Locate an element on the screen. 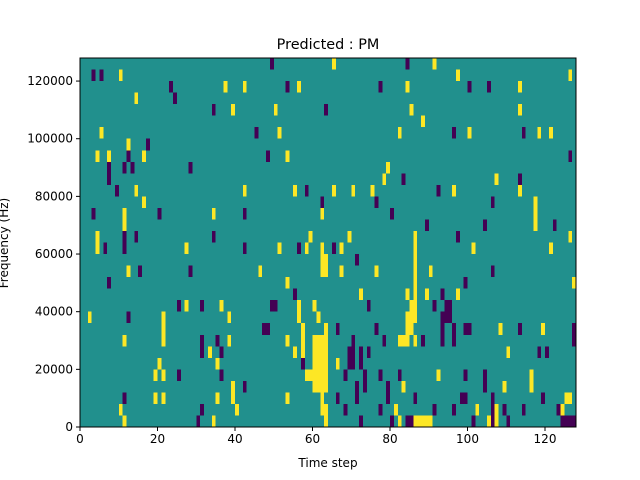 The height and width of the screenshot is (480, 640). y-axis: 0 20000 40000 60000 80000 100000 120000 is located at coordinates (53, 254).